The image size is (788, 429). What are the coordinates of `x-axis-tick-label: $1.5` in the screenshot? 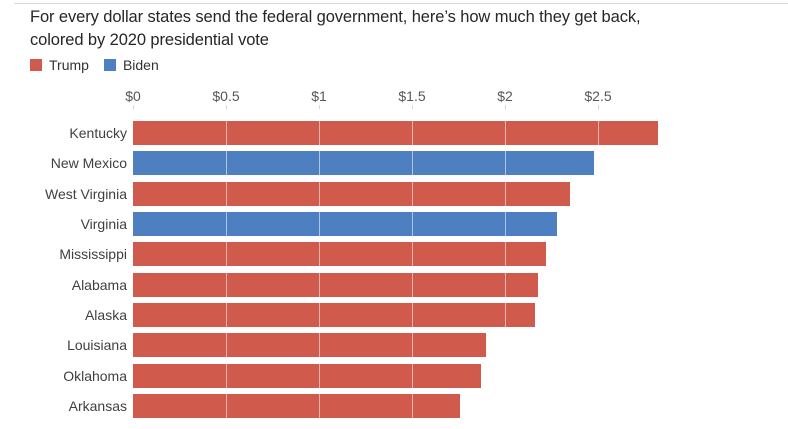 It's located at (412, 96).